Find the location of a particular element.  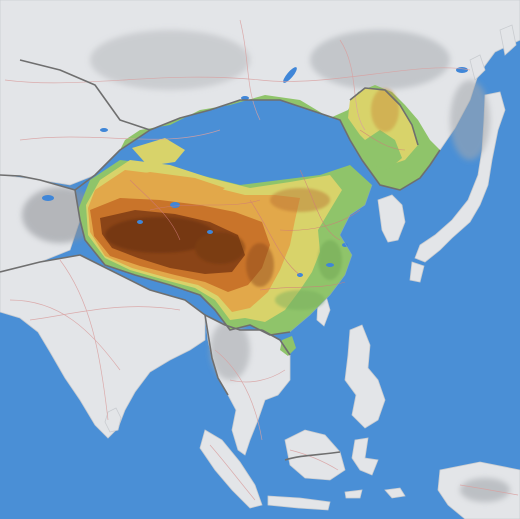

northeast-plain is located at coordinates (383, 150).